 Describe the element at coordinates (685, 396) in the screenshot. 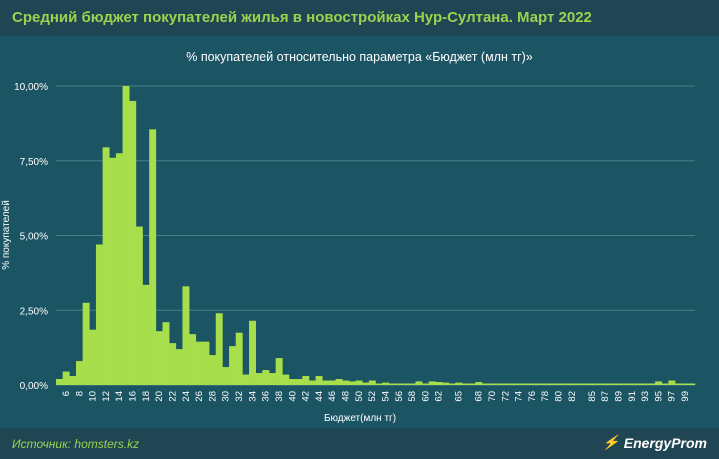

I see `x-tick-label: 99` at that location.